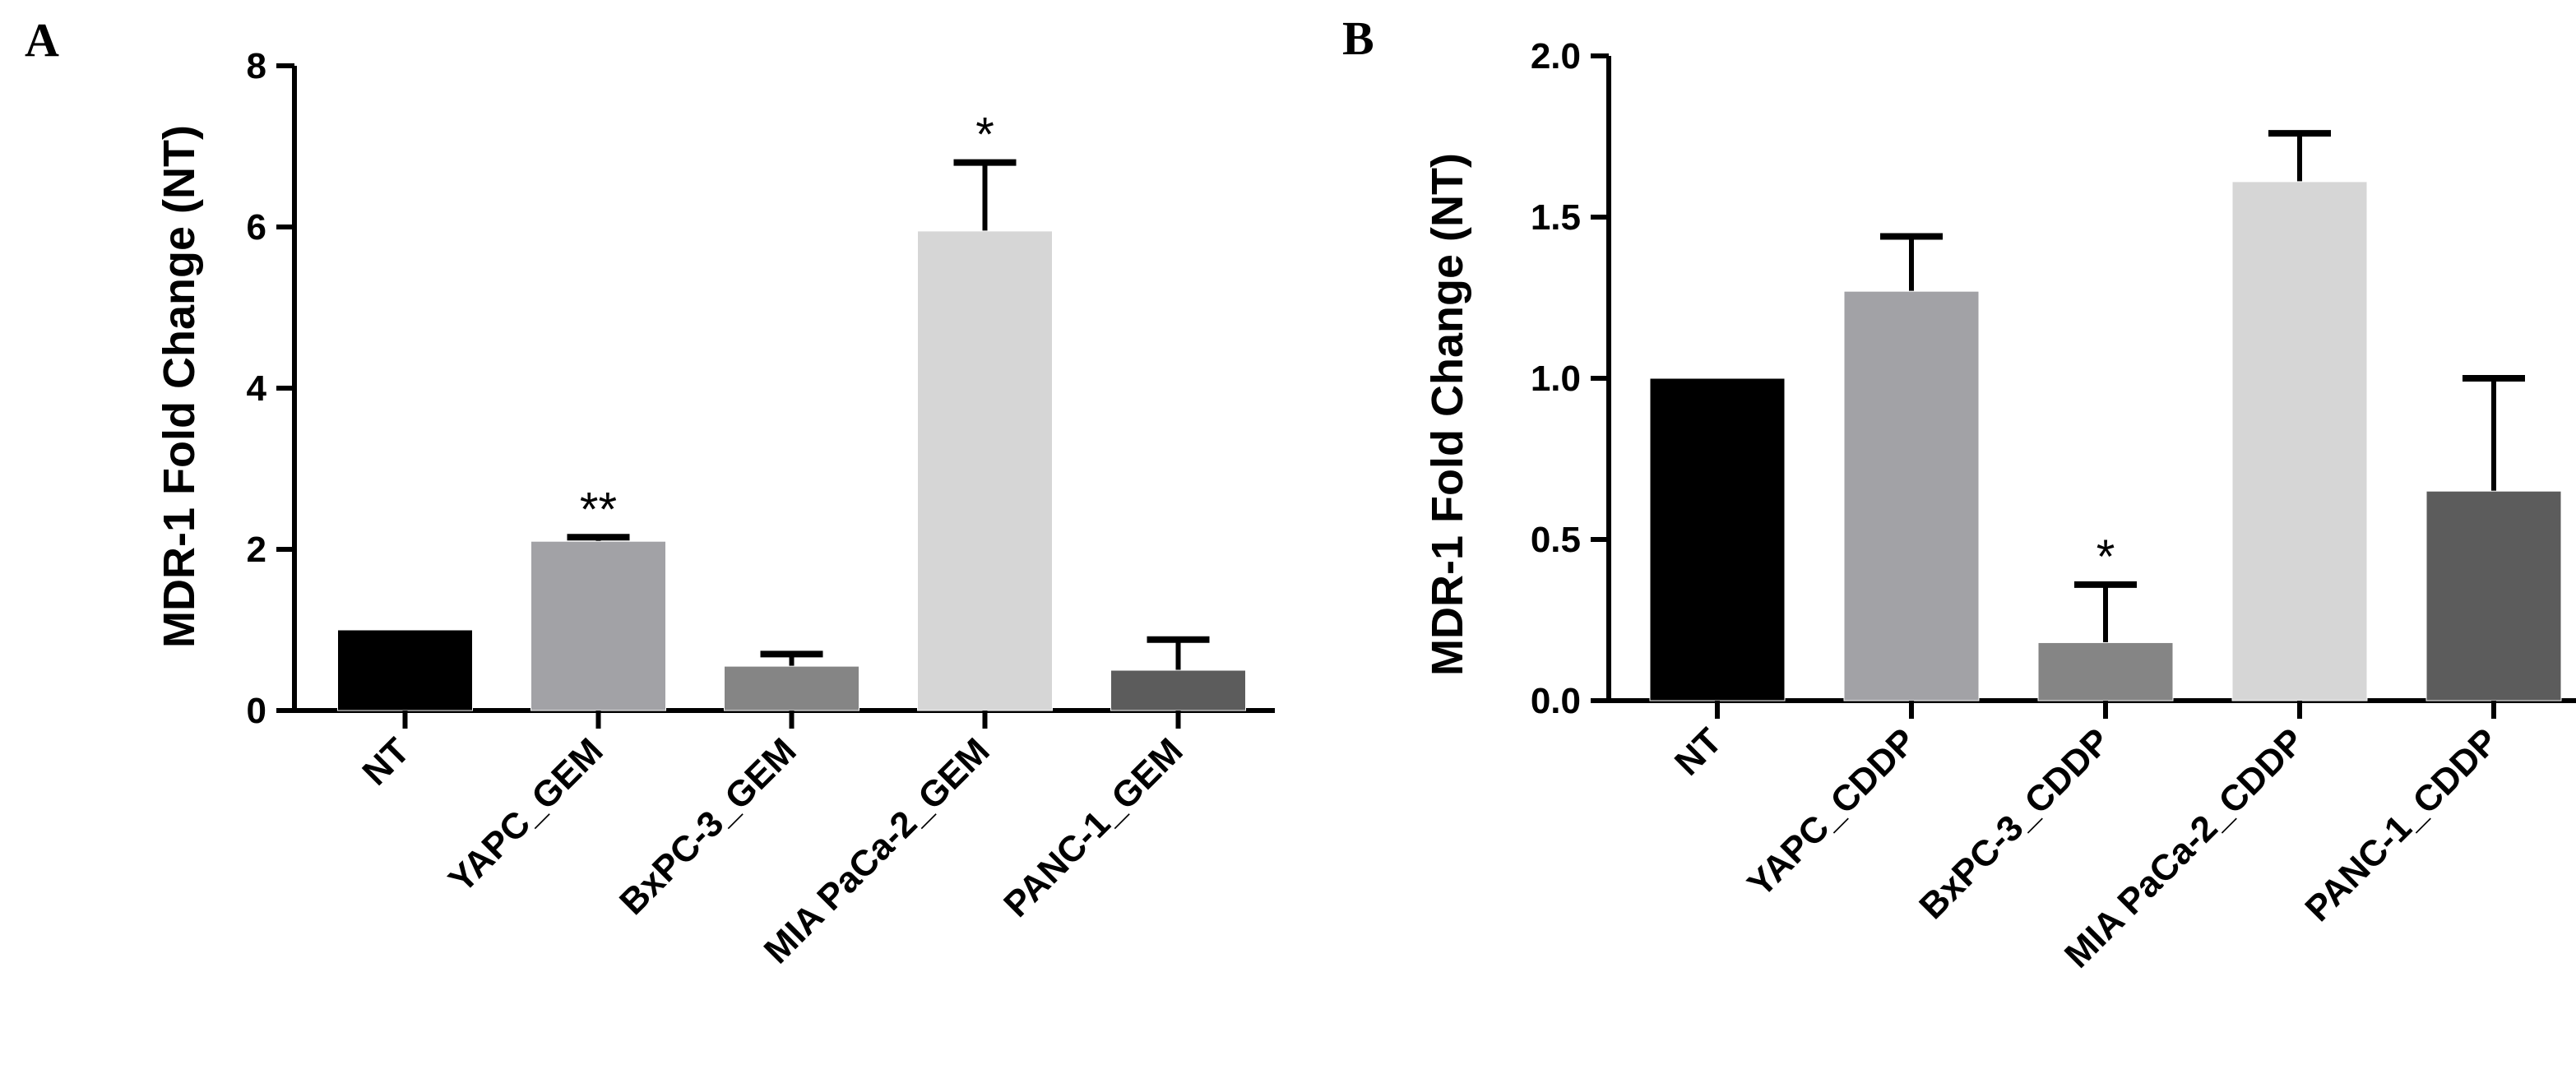  I want to click on x-tick-label: YAPC_CDDP, so click(1832, 812).